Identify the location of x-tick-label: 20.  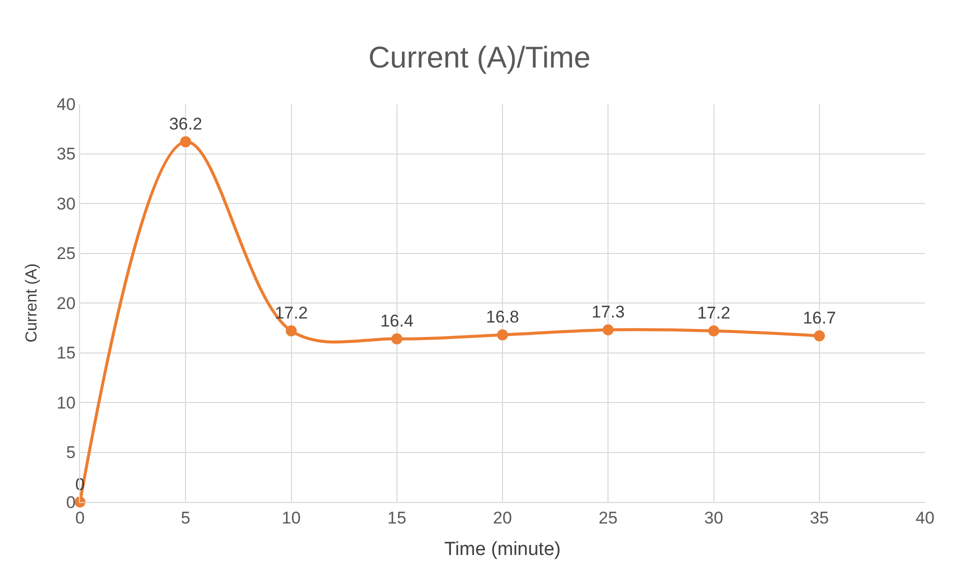
(502, 518).